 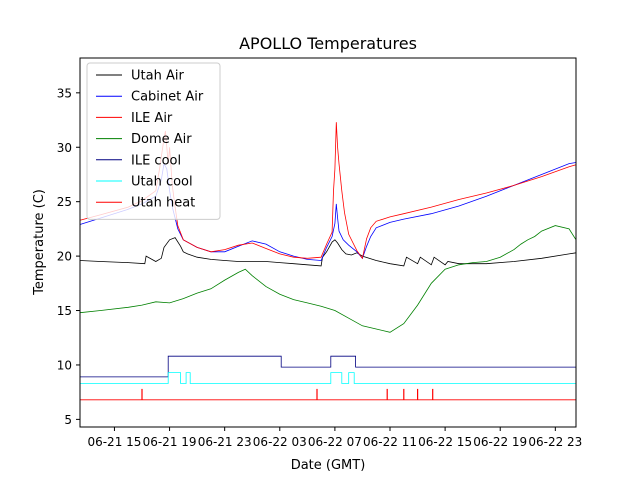 I want to click on x-tick-label: 06-21 23, so click(x=225, y=442).